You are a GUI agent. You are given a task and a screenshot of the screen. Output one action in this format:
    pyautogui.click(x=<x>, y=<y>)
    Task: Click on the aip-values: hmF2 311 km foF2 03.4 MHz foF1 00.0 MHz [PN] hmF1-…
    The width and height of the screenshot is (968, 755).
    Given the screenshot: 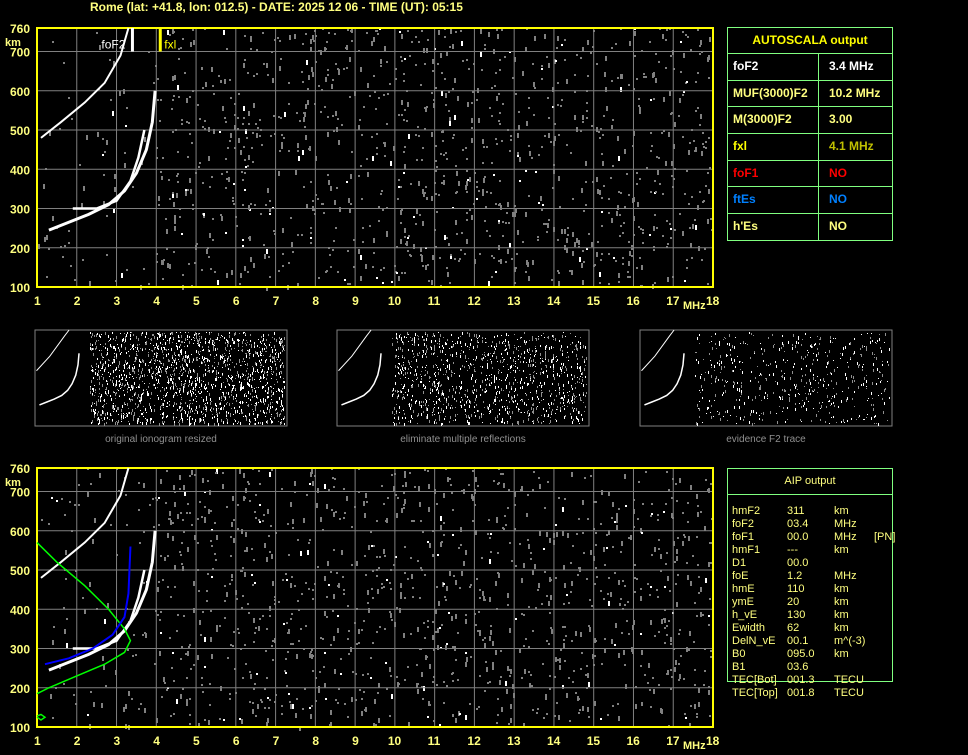 What is the action you would take?
    pyautogui.click(x=813, y=602)
    